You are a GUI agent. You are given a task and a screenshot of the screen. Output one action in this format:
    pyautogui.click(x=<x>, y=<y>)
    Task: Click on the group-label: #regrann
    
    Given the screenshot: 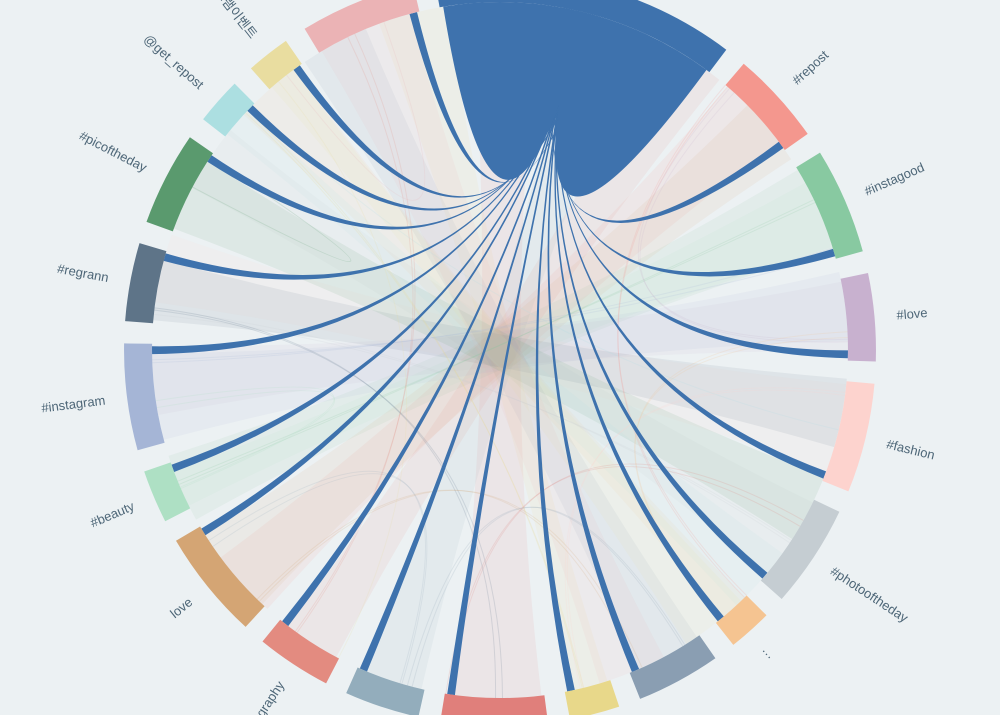 What is the action you would take?
    pyautogui.click(x=83, y=273)
    